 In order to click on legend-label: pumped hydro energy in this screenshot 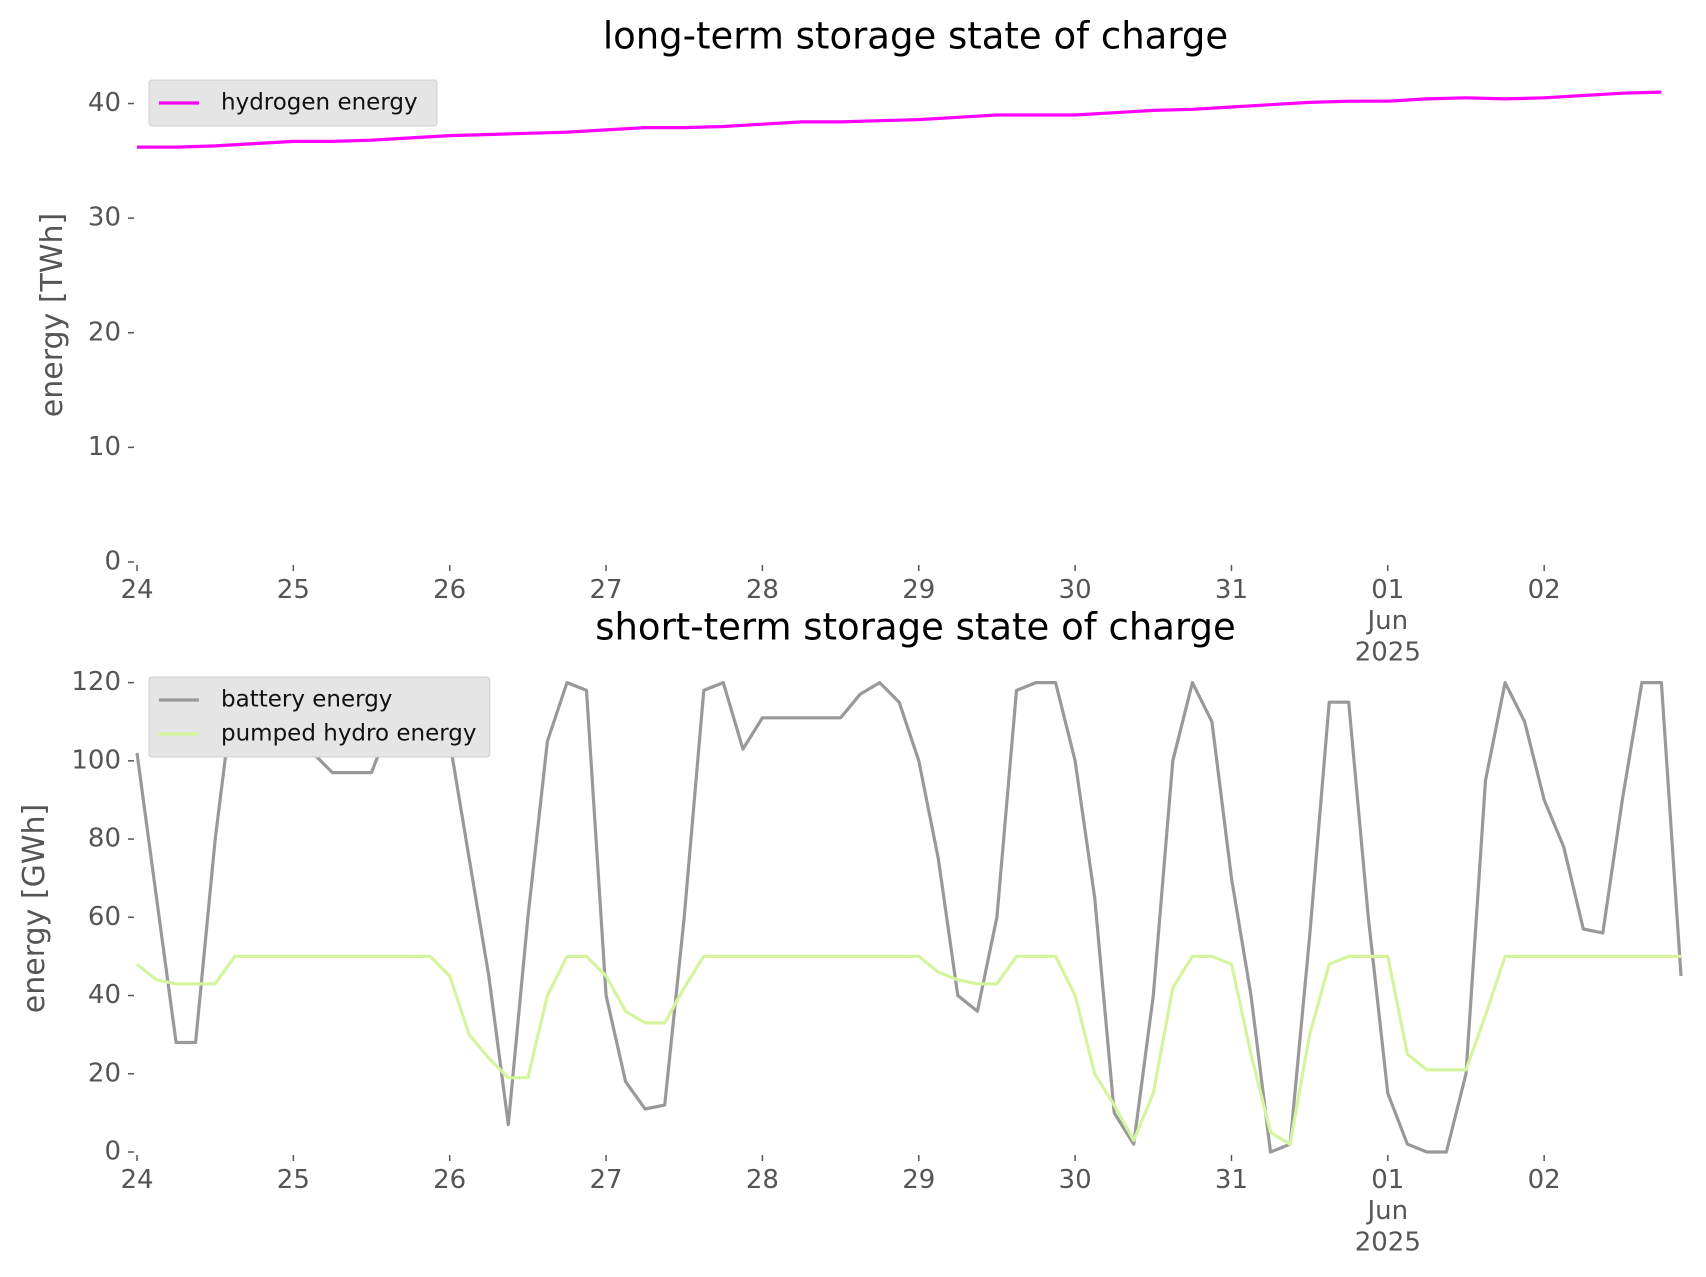, I will do `click(349, 734)`.